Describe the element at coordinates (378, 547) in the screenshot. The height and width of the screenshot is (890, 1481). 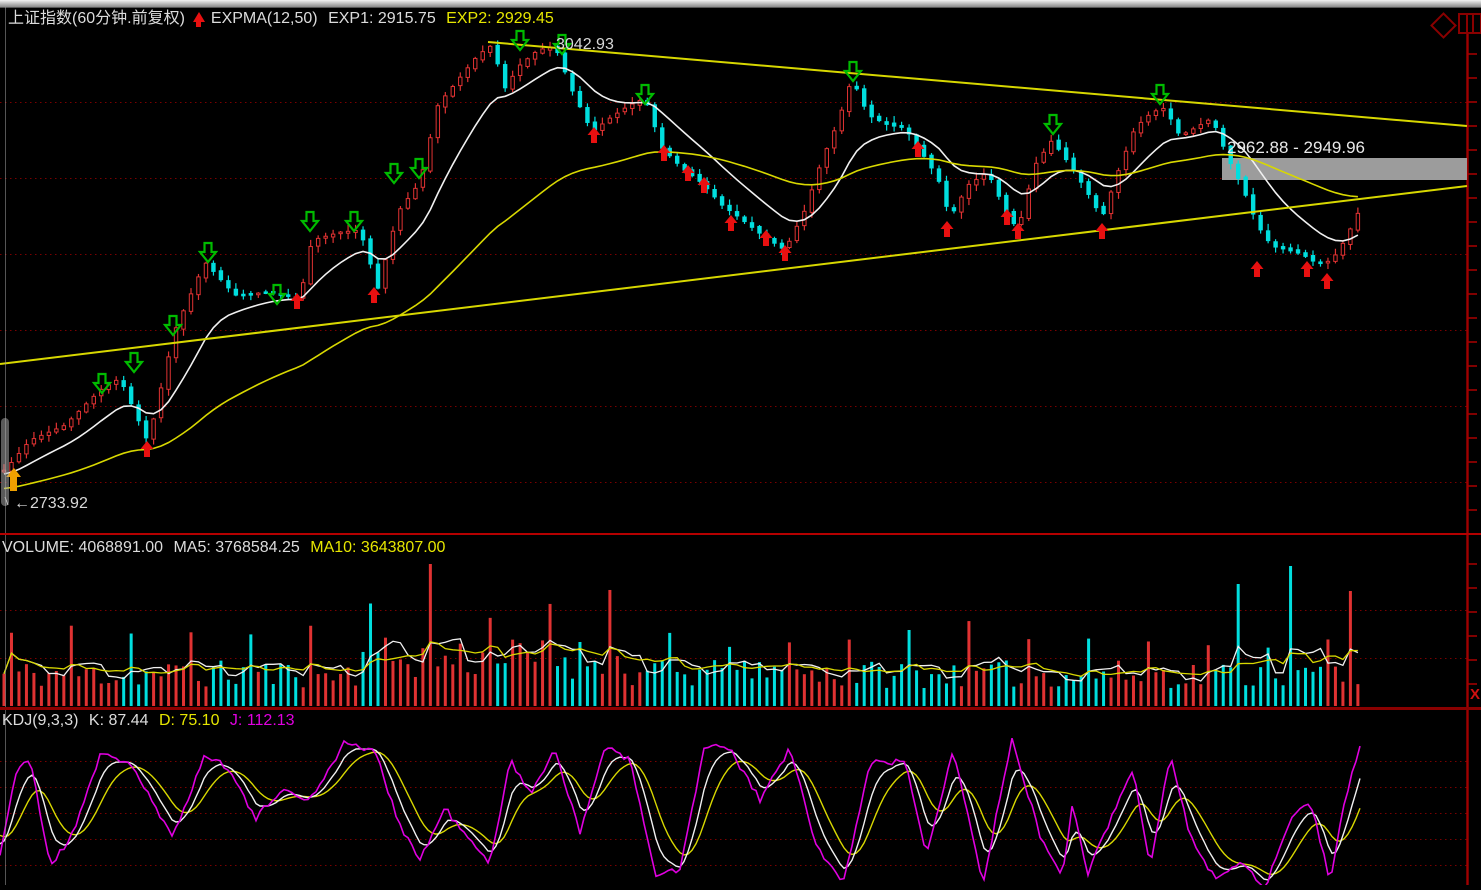
I see `volume-ma10-value: MA10: 3643807.00` at that location.